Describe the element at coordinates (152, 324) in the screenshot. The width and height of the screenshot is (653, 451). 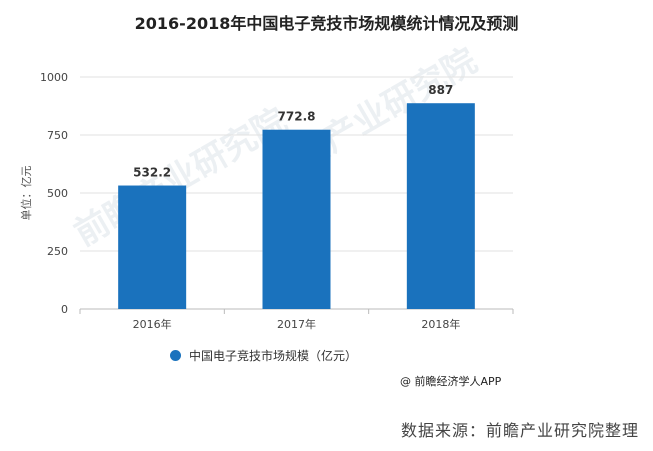
I see `x-tick-label: 2016年` at that location.